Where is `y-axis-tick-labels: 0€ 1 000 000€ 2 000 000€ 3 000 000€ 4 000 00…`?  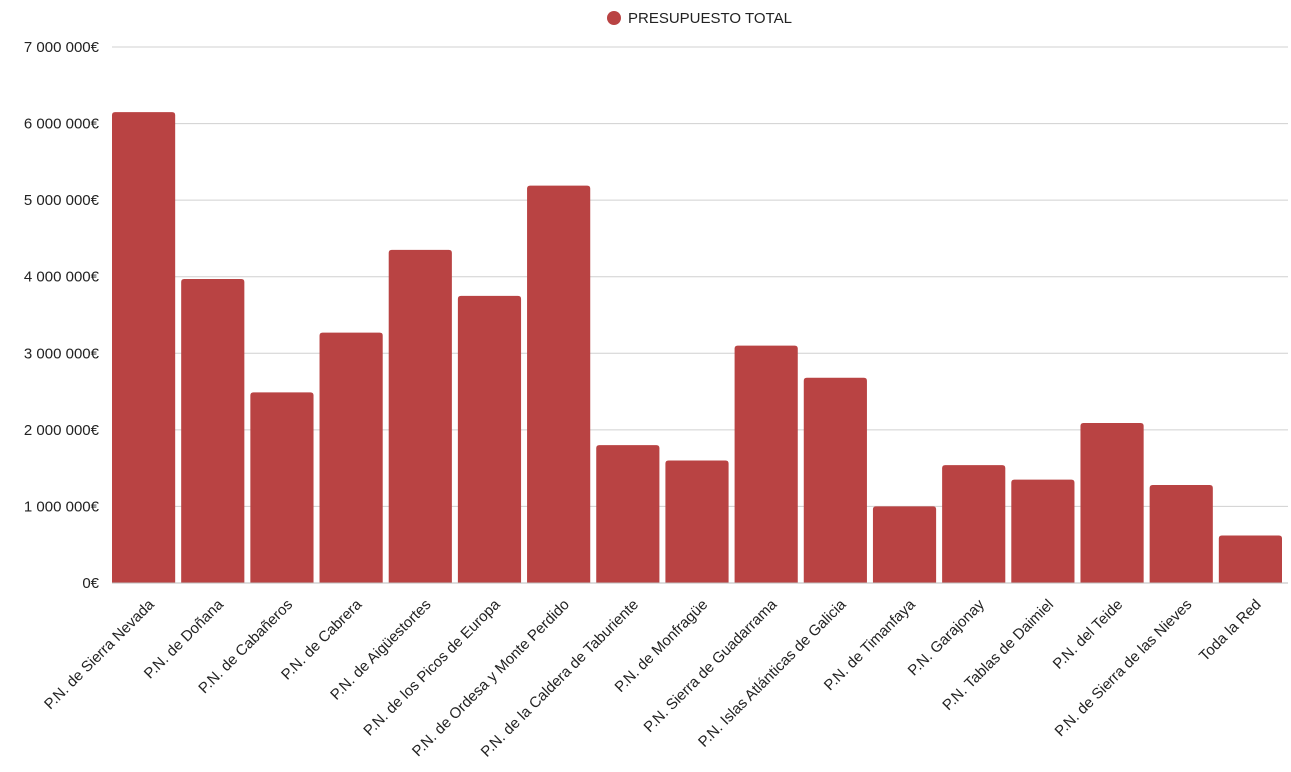
y-axis-tick-labels: 0€ 1 000 000€ 2 000 000€ 3 000 000€ 4 000 00… is located at coordinates (62, 315).